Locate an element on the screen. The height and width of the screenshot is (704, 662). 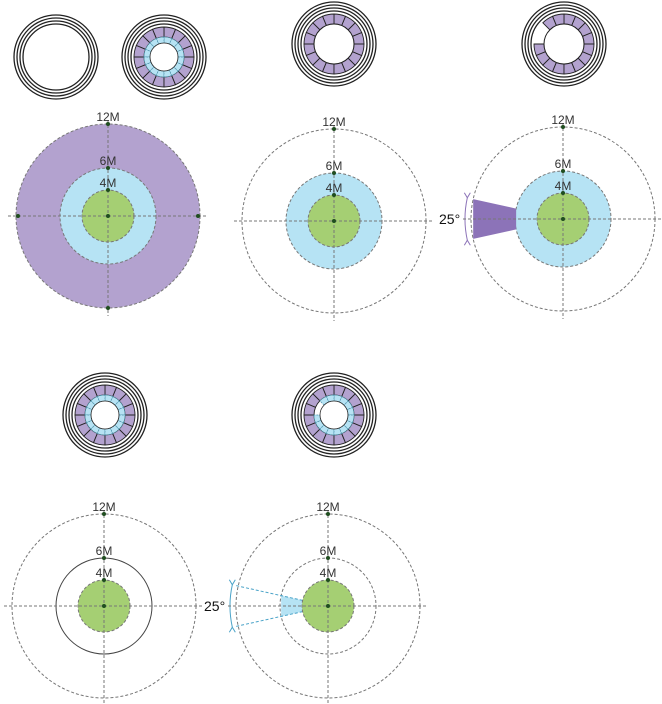
icon-outline-ring is located at coordinates (56, 57).